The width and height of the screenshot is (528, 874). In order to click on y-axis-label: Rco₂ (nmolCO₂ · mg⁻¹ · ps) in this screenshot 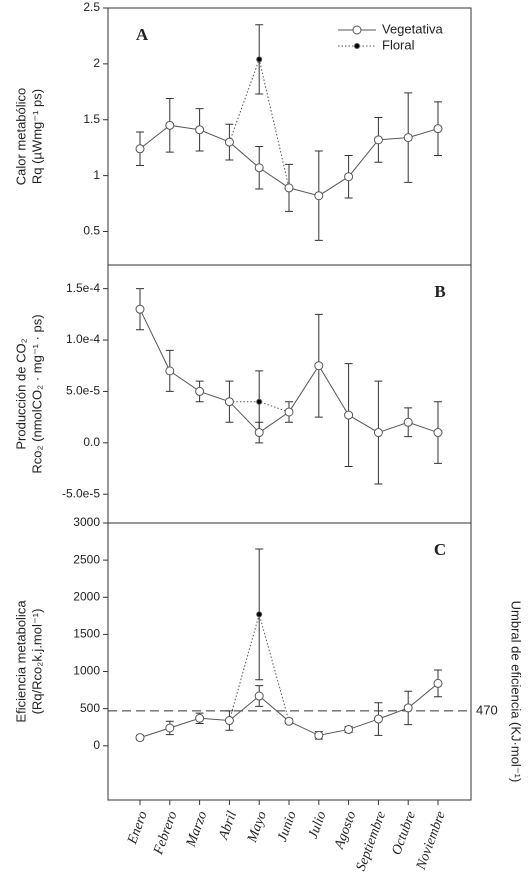, I will do `click(36, 393)`.